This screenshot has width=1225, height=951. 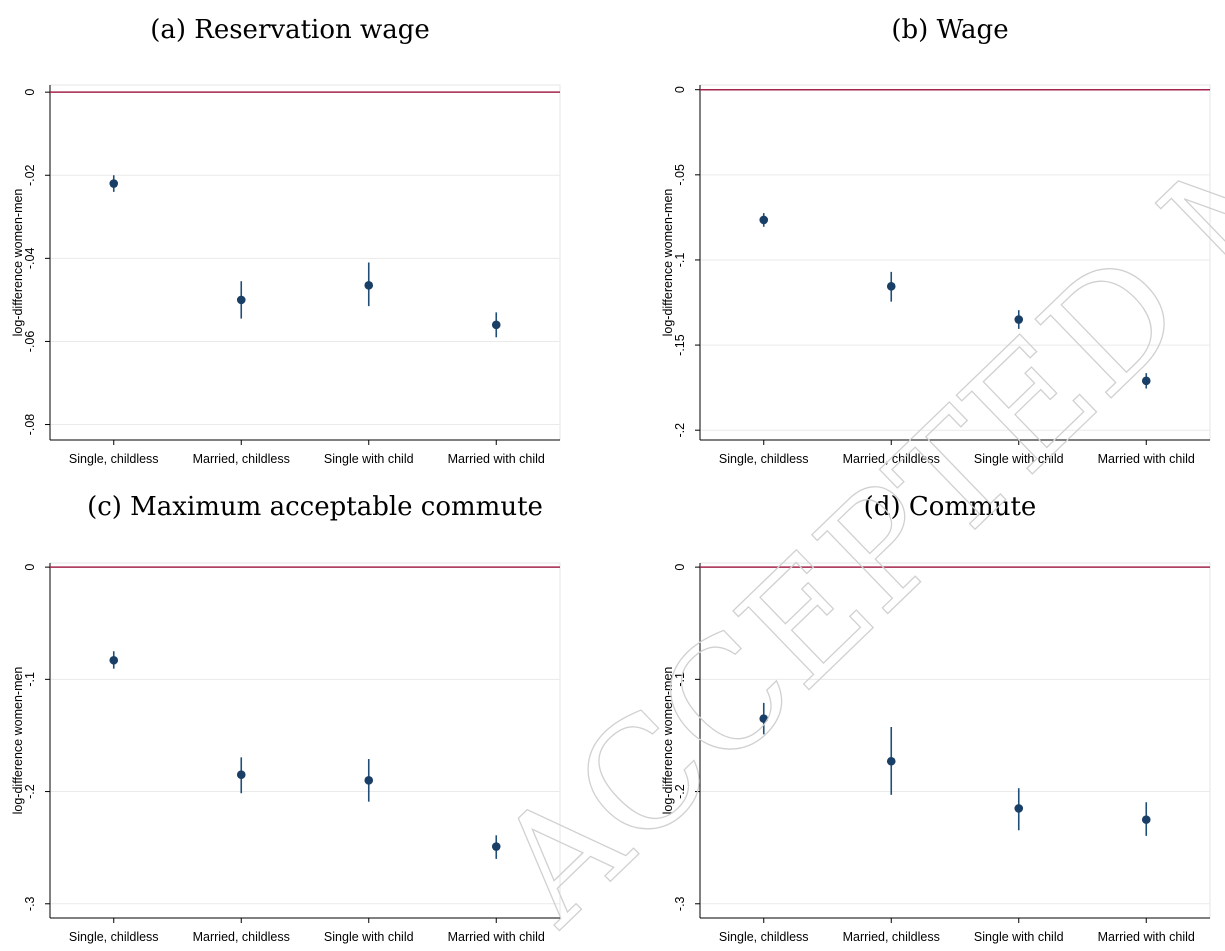 What do you see at coordinates (950, 507) in the screenshot?
I see `panel-title: (d) Commute` at bounding box center [950, 507].